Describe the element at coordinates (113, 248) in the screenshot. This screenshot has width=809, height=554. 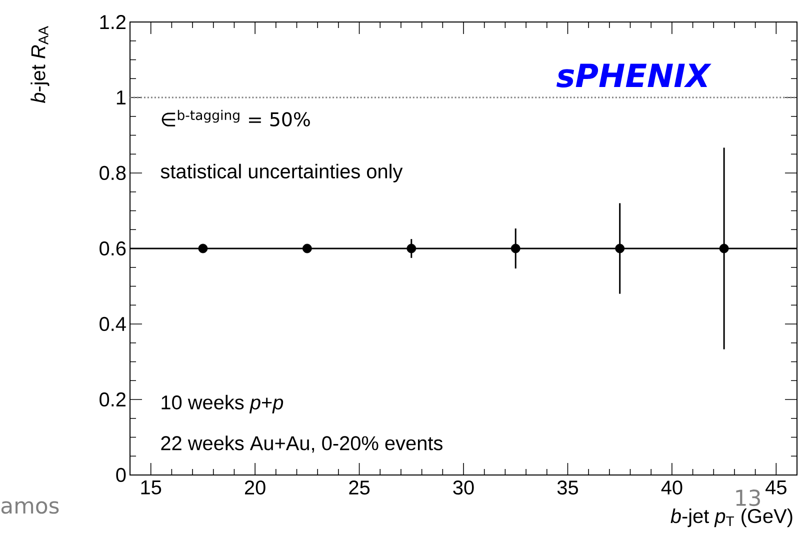
I see `y-tick-label: 0.6` at that location.